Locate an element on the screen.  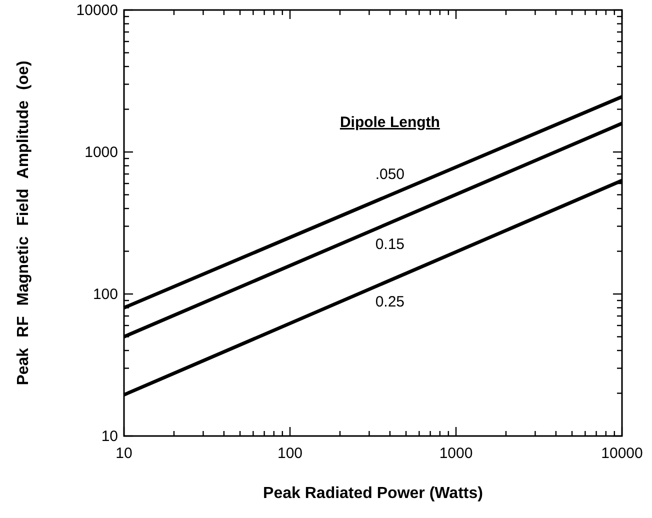
y-tick-label: 10 is located at coordinates (109, 436).